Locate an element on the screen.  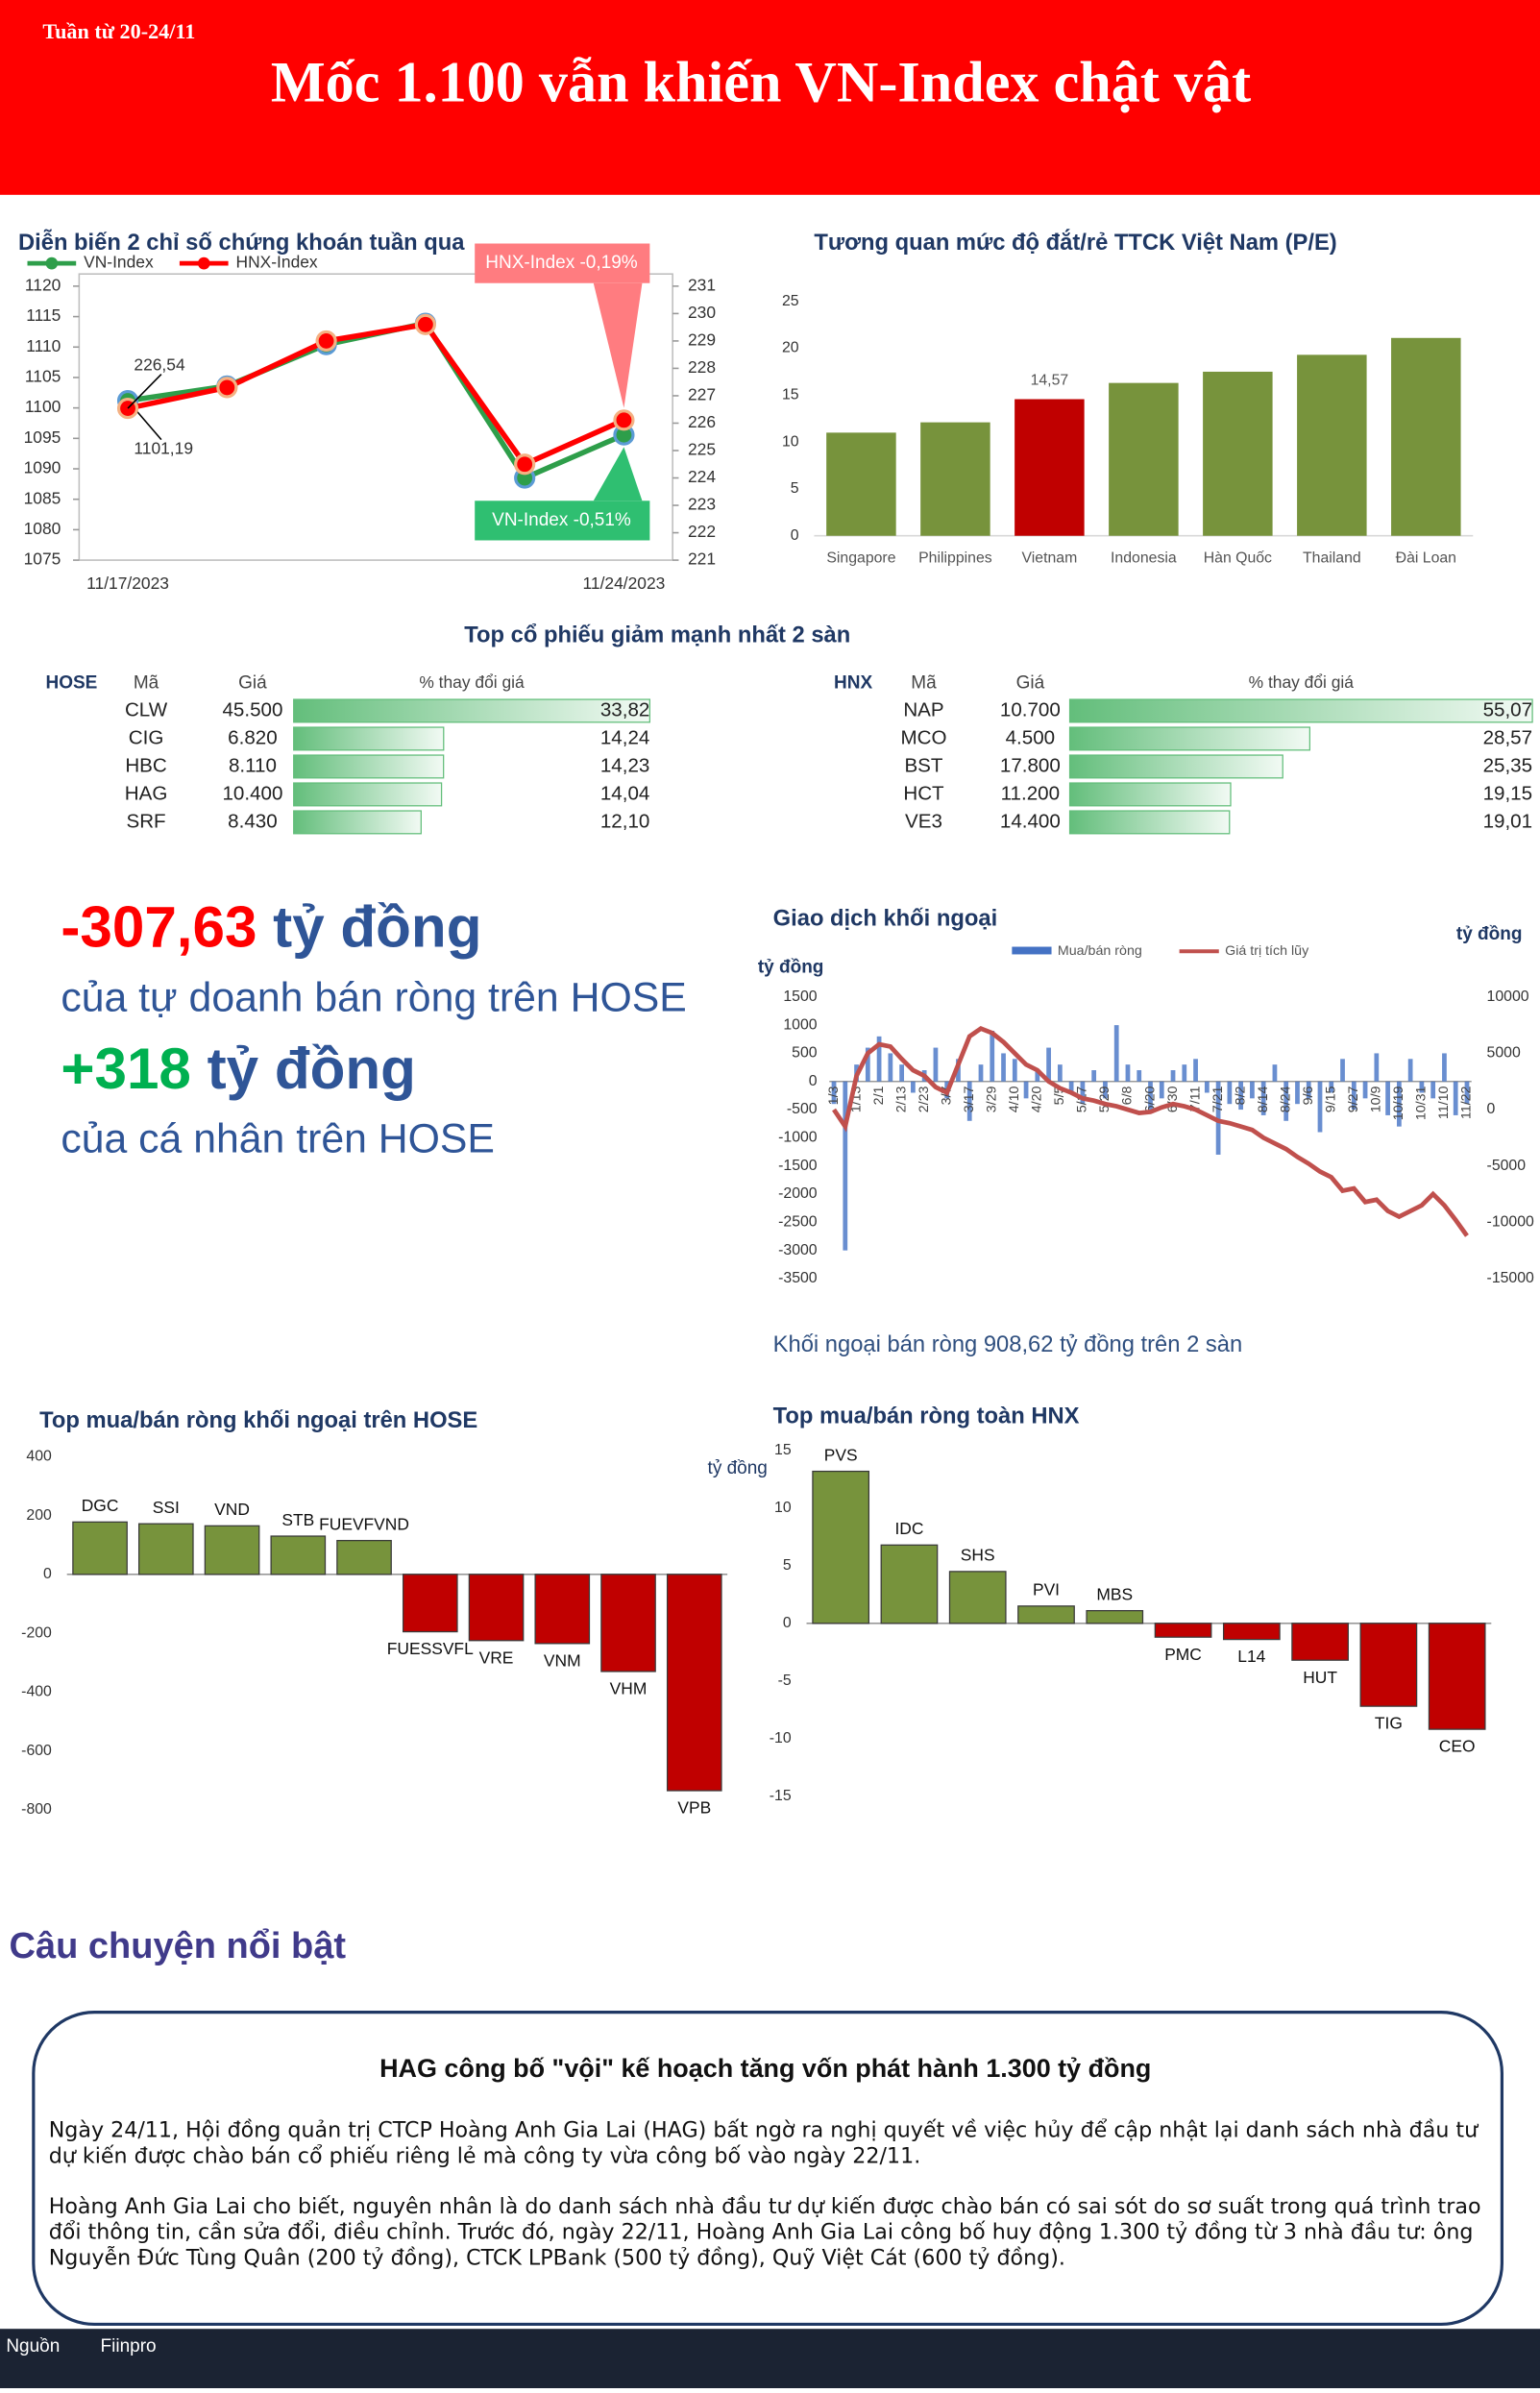
category-label: VND is located at coordinates (232, 1509).